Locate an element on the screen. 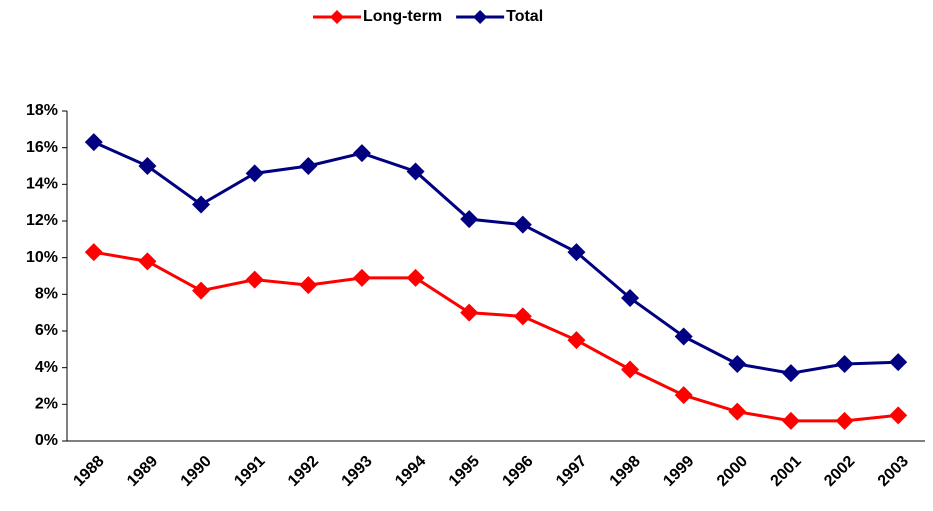  x-tick-label: 1994 is located at coordinates (410, 471).